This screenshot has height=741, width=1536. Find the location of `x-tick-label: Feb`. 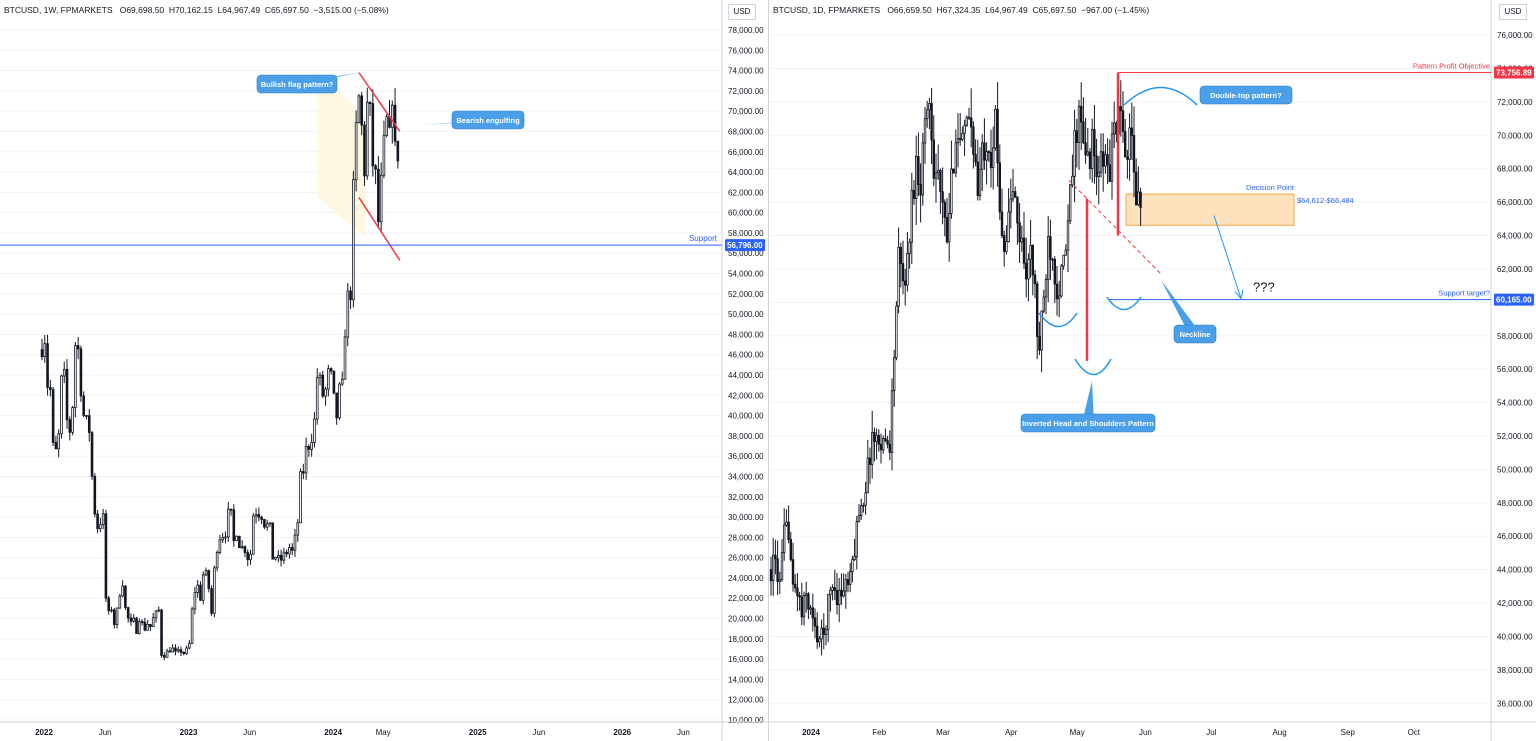

x-tick-label: Feb is located at coordinates (879, 732).